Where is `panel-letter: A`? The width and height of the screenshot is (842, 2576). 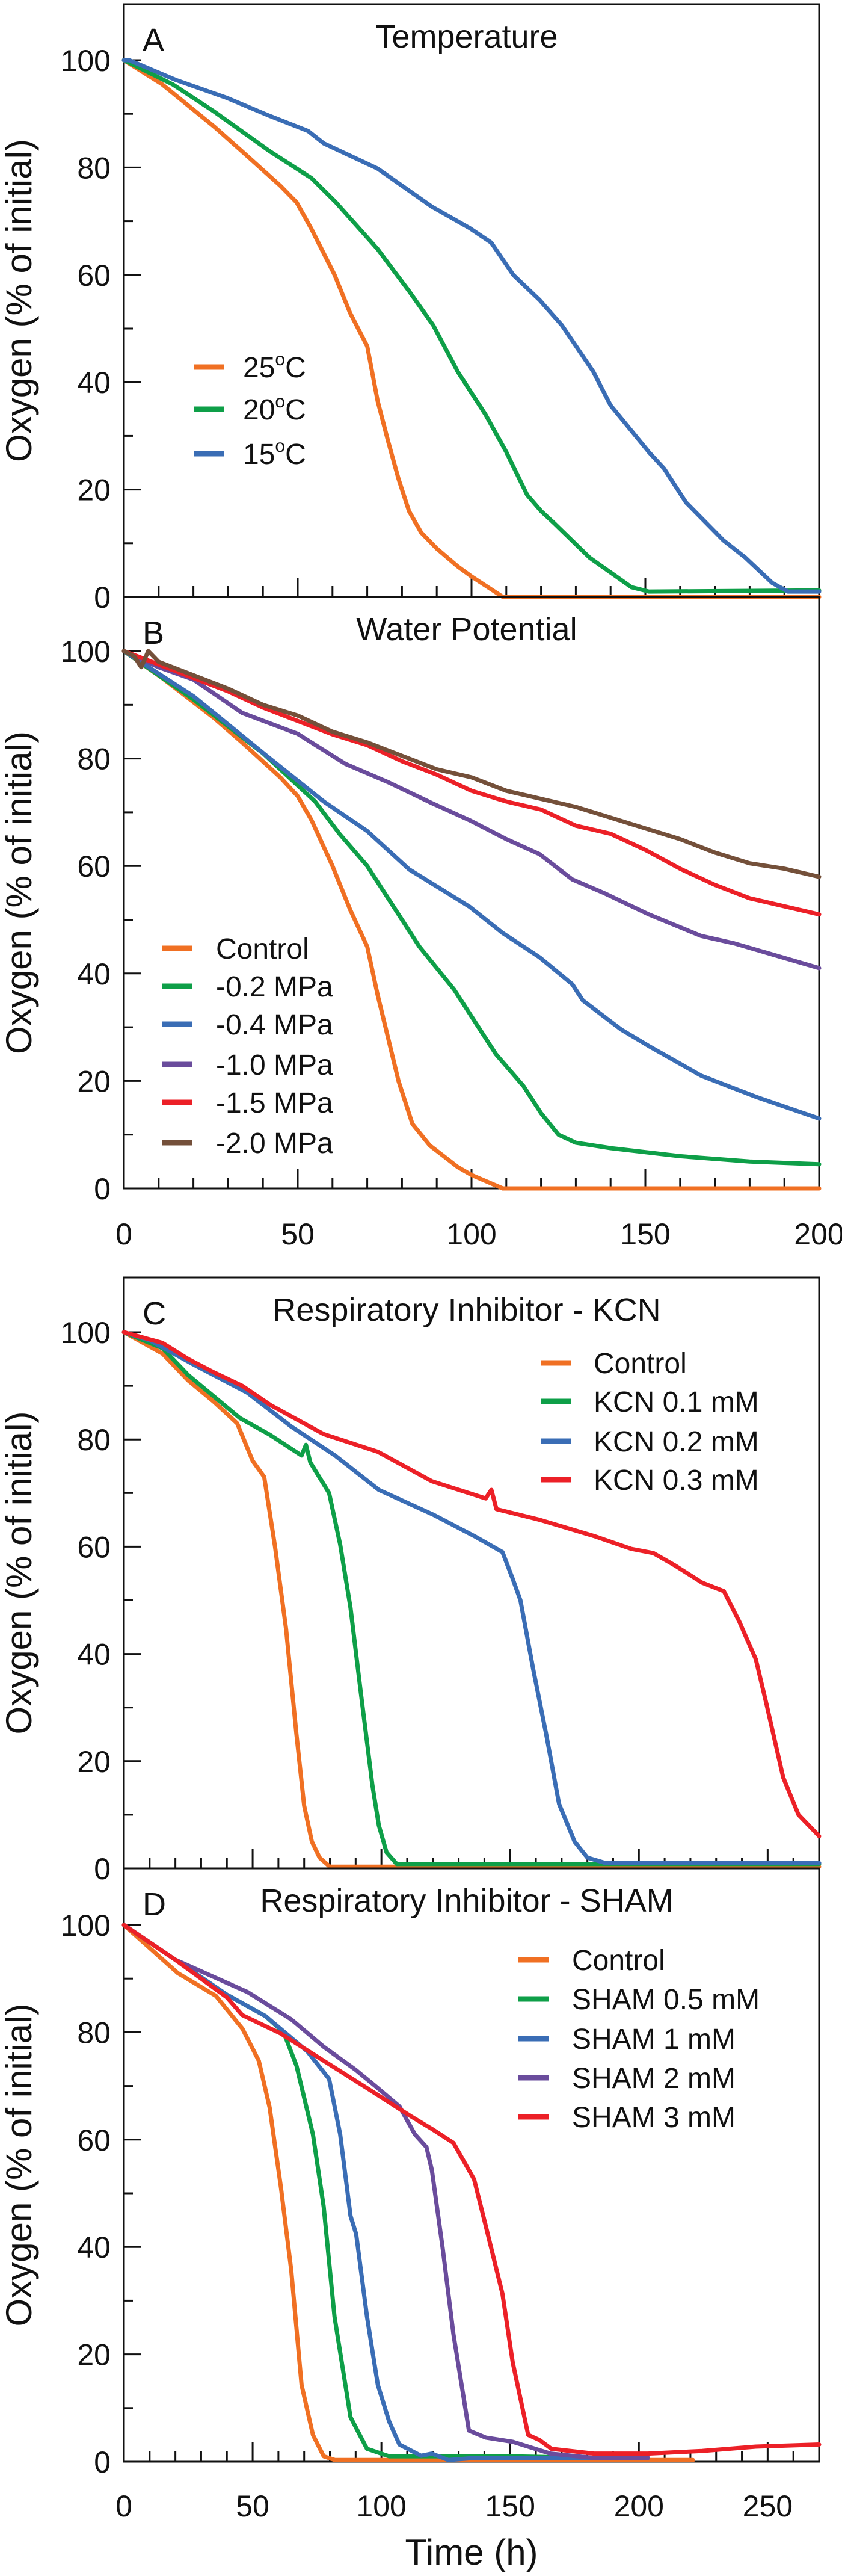 panel-letter: A is located at coordinates (153, 40).